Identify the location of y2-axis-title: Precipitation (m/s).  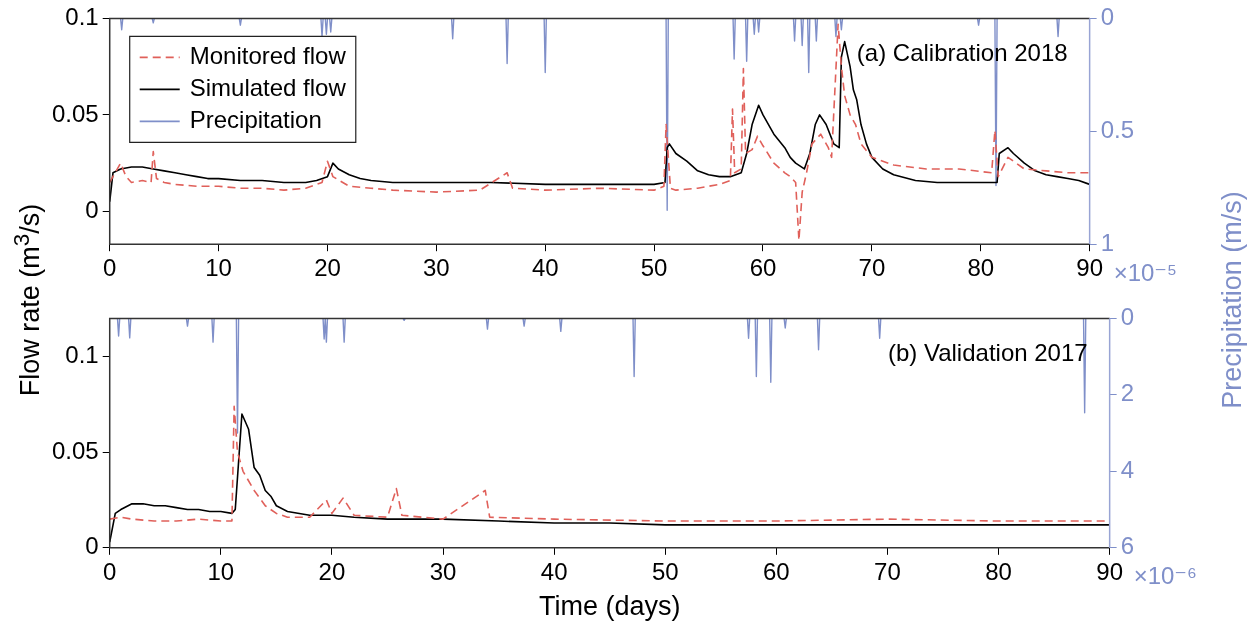
(1232, 300).